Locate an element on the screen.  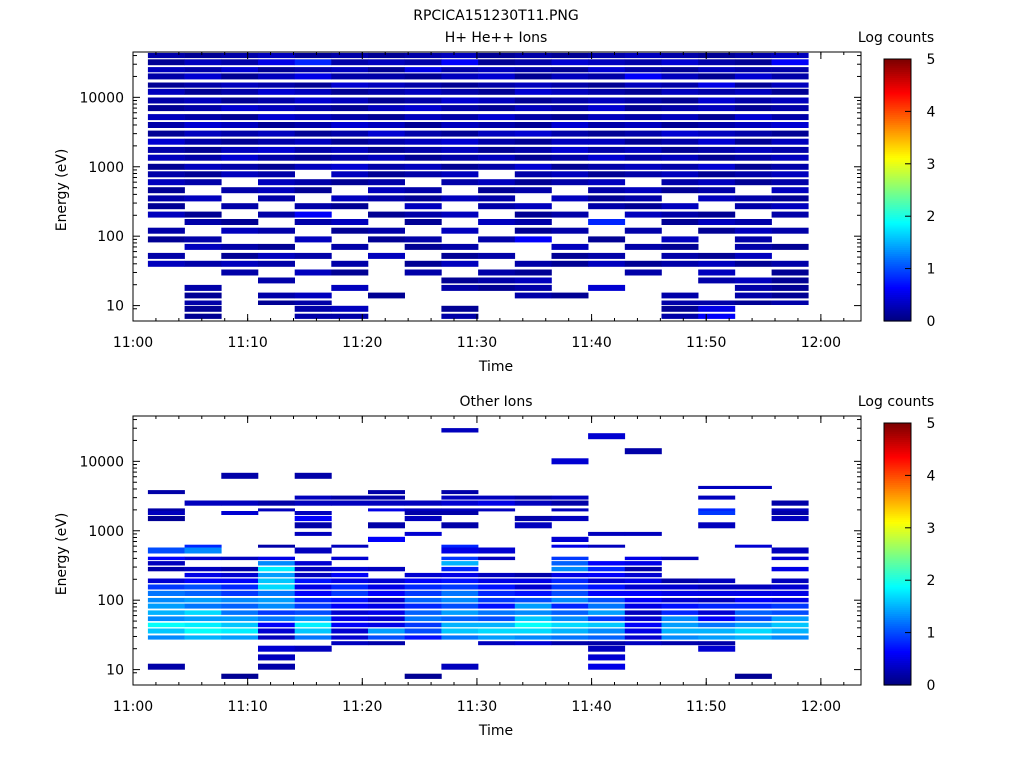
colorbar-tick-label: 0 is located at coordinates (931, 322).